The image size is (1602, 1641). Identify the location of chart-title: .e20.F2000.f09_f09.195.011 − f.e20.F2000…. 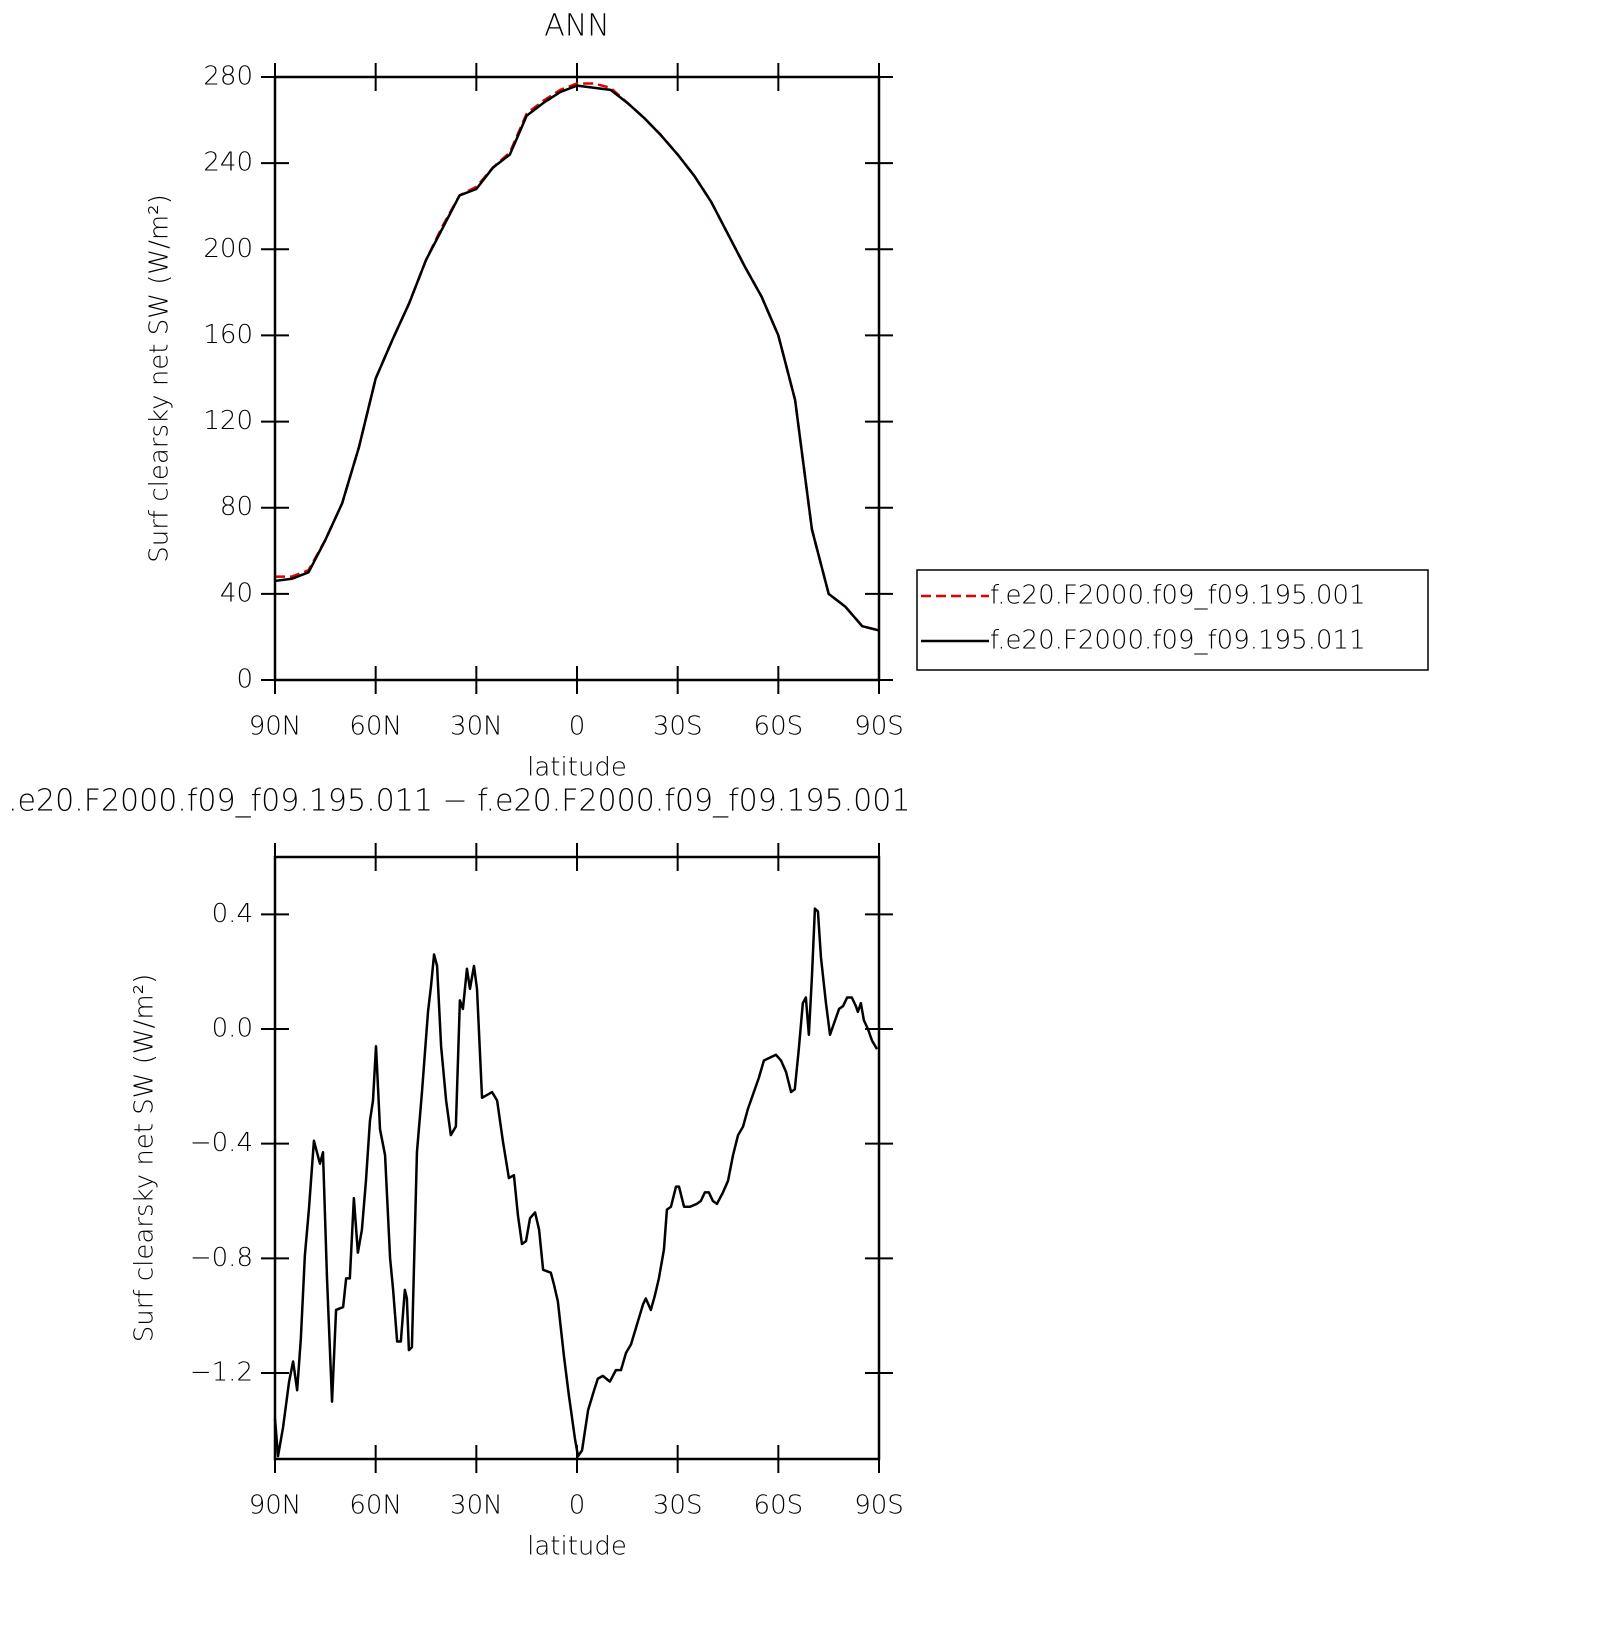
(459, 801).